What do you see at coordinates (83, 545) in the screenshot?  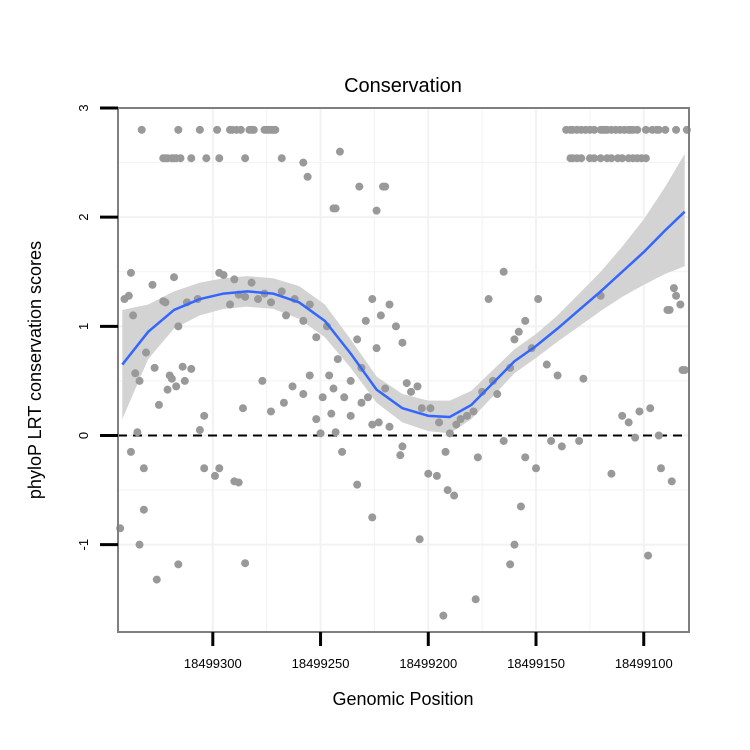 I see `y-tick-label: -1` at bounding box center [83, 545].